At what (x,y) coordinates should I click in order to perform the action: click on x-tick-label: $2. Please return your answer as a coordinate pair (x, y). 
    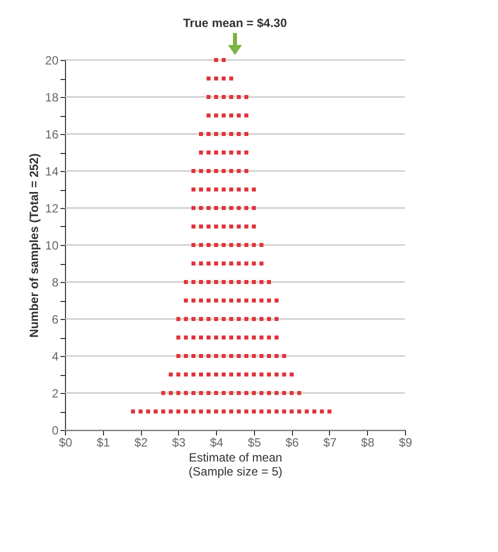
    Looking at the image, I should click on (141, 443).